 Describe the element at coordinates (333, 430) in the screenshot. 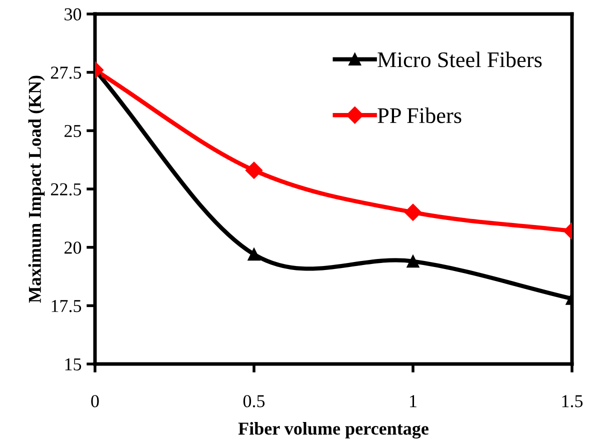

I see `x-axis-title: Fiber volume percentage` at that location.